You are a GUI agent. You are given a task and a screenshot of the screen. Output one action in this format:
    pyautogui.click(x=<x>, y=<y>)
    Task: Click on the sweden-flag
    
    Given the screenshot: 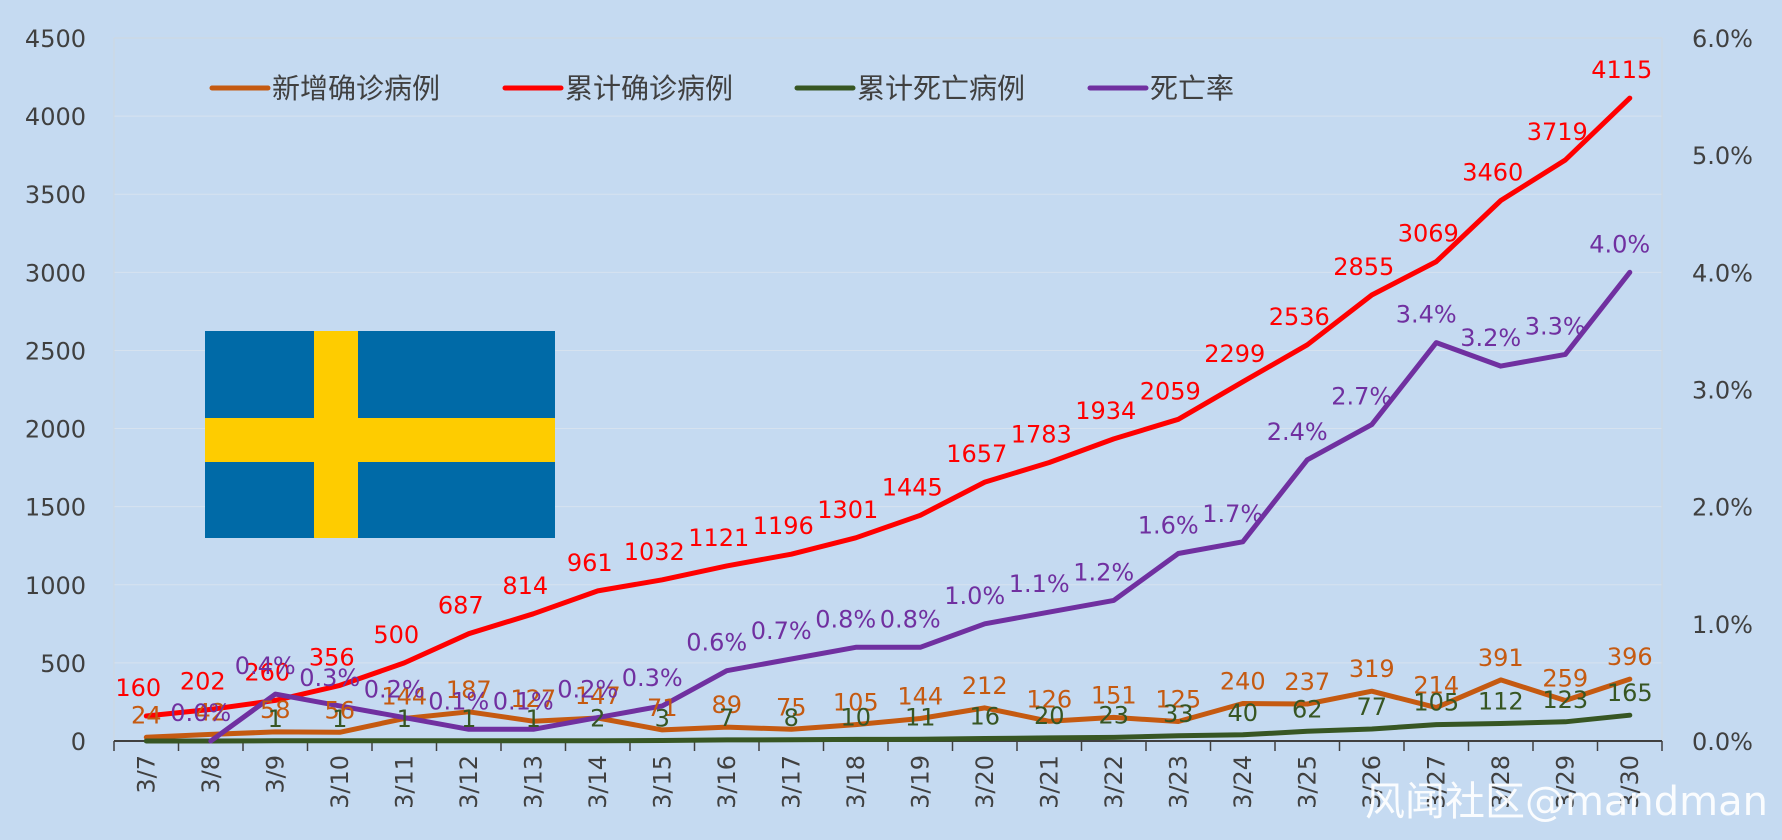 What is the action you would take?
    pyautogui.click(x=380, y=434)
    